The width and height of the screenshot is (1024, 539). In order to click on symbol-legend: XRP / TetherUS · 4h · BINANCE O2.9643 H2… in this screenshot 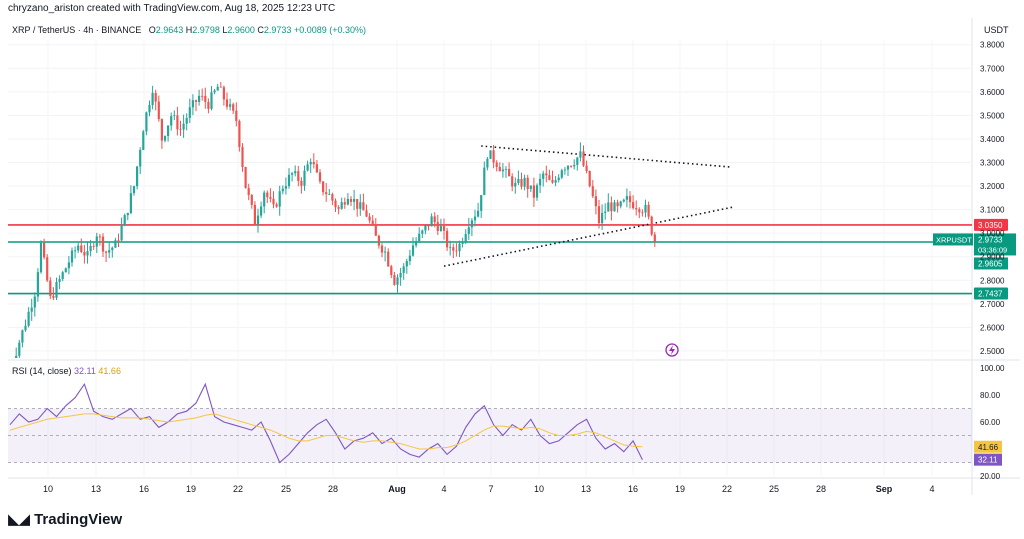, I will do `click(189, 30)`.